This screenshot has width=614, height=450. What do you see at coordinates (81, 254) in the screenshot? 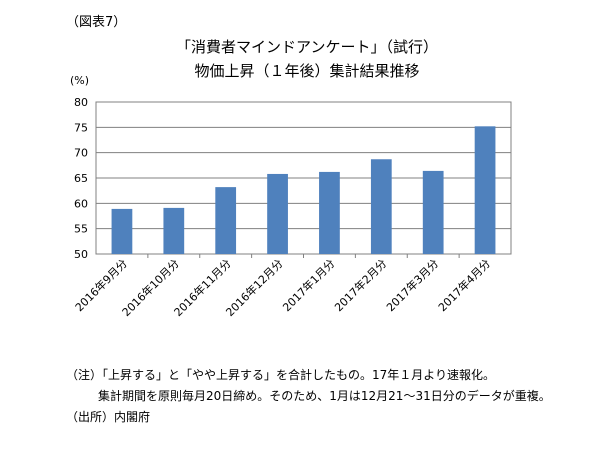
I see `y-tick-label: 50` at bounding box center [81, 254].